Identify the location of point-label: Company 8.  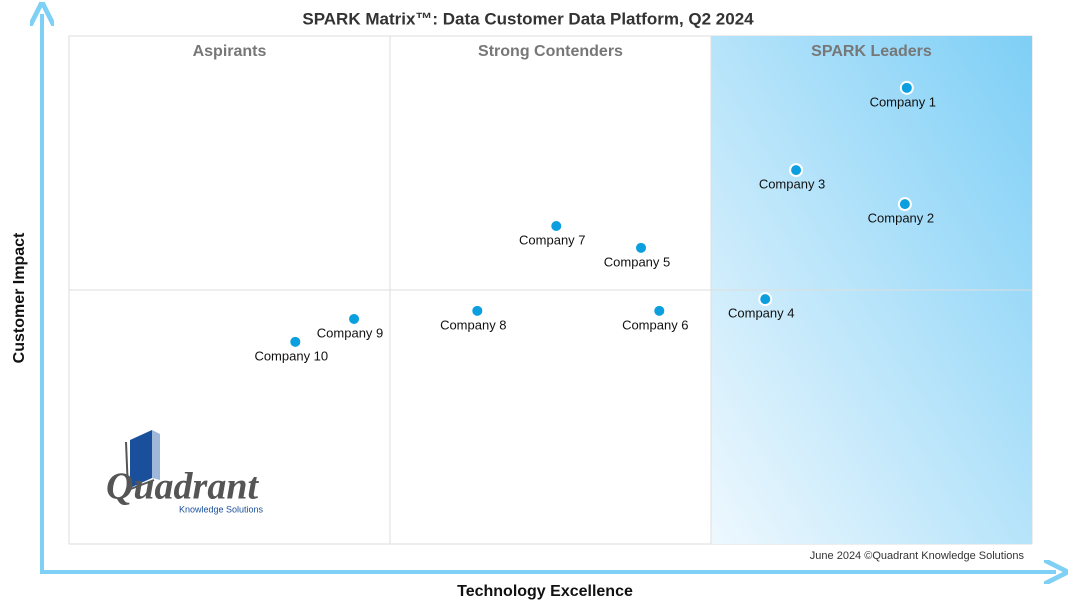
(473, 324).